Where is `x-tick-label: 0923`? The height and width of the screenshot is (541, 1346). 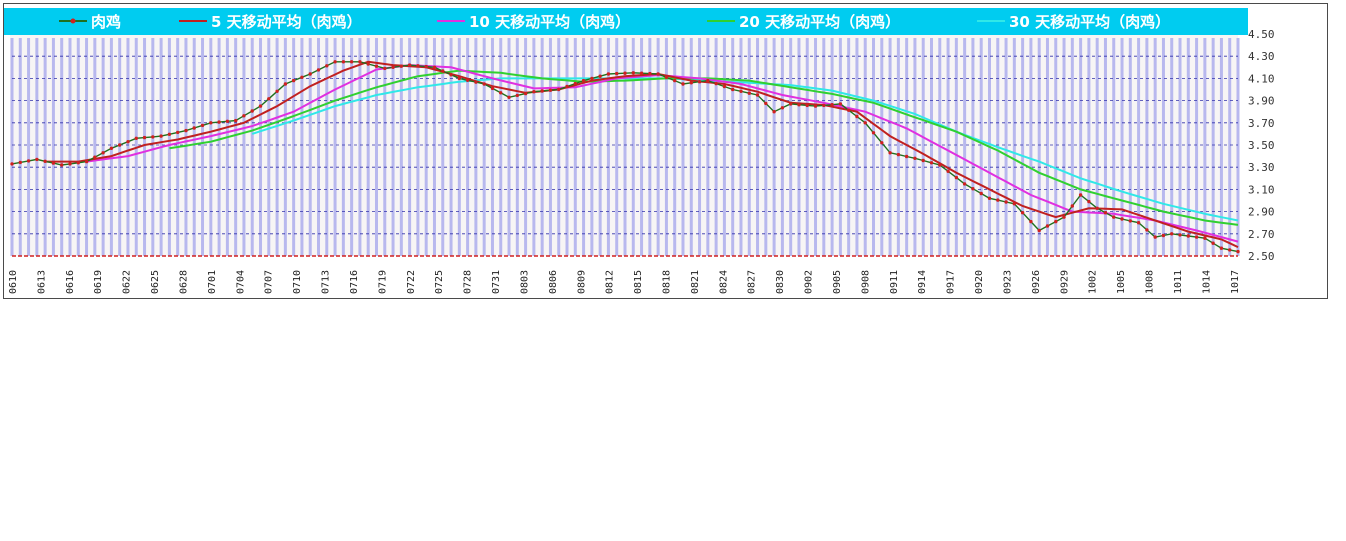
x-tick-label: 0923 is located at coordinates (1007, 282).